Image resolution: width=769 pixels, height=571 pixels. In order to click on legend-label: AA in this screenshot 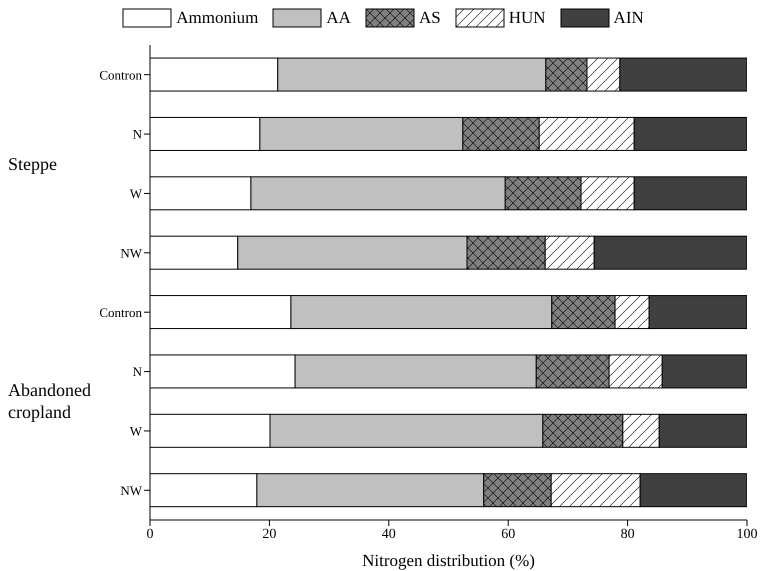, I will do `click(338, 18)`.